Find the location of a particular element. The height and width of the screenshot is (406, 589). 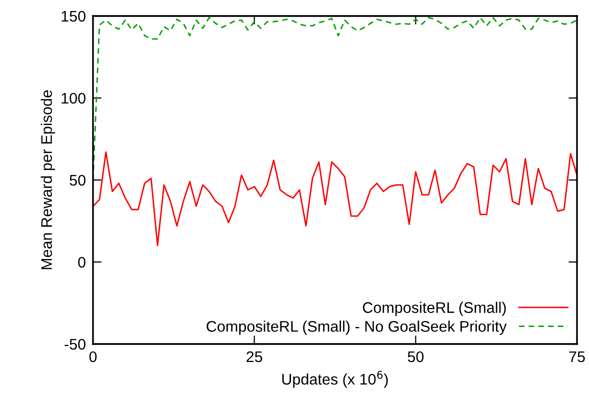

x-tick-label: 25 is located at coordinates (254, 356).